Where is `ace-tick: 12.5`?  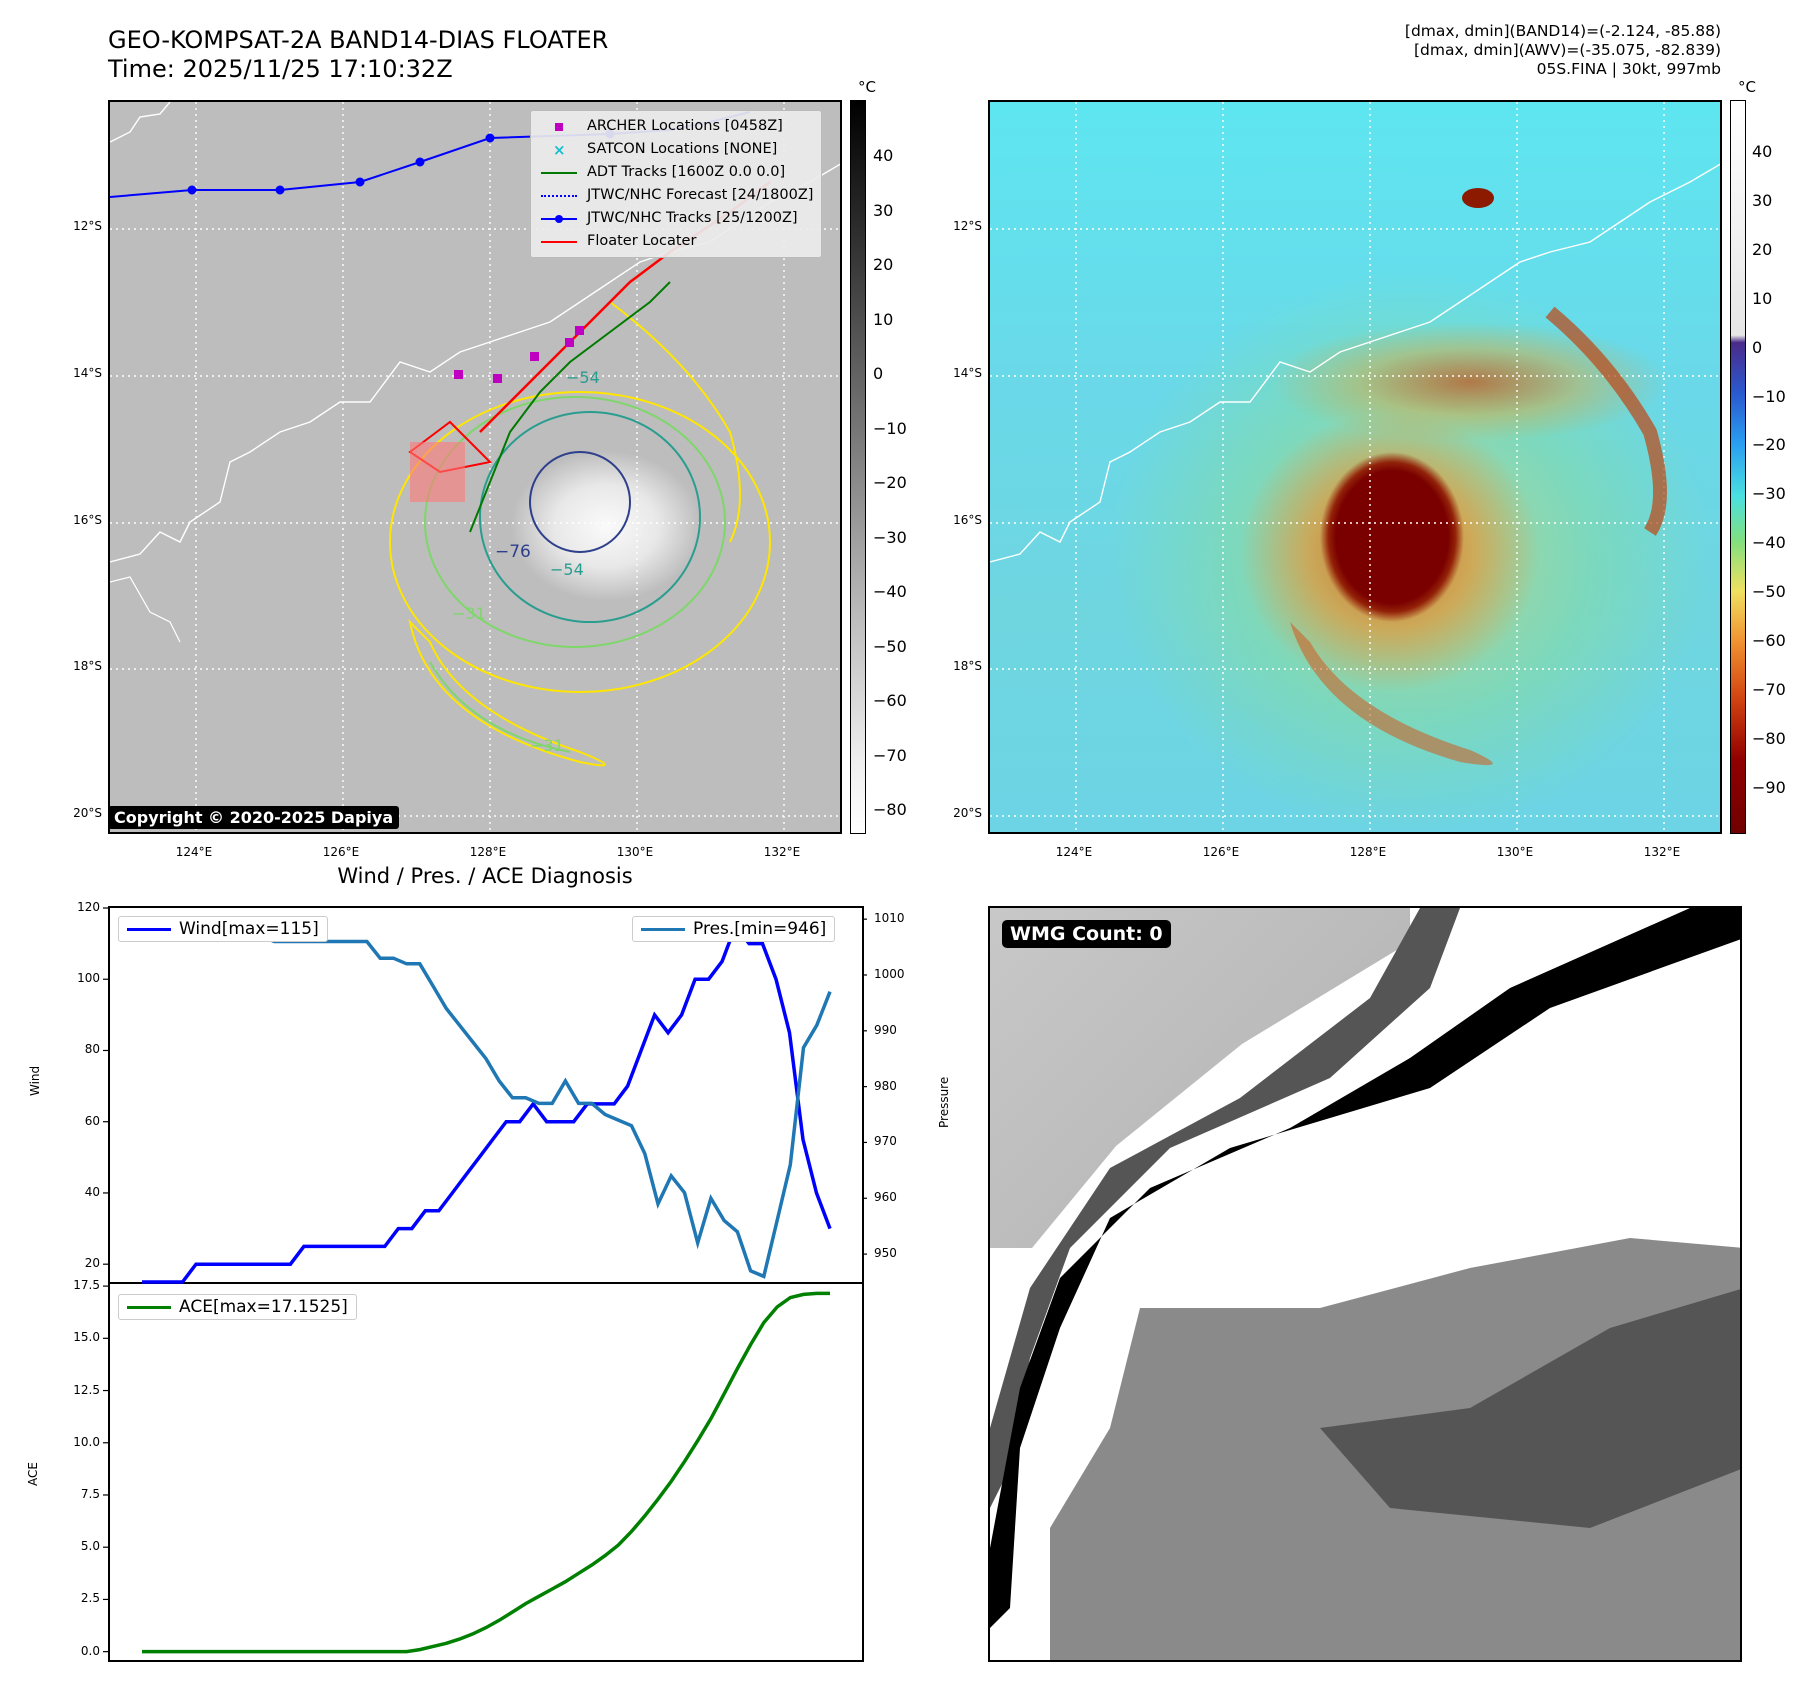 ace-tick: 12.5 is located at coordinates (86, 1389).